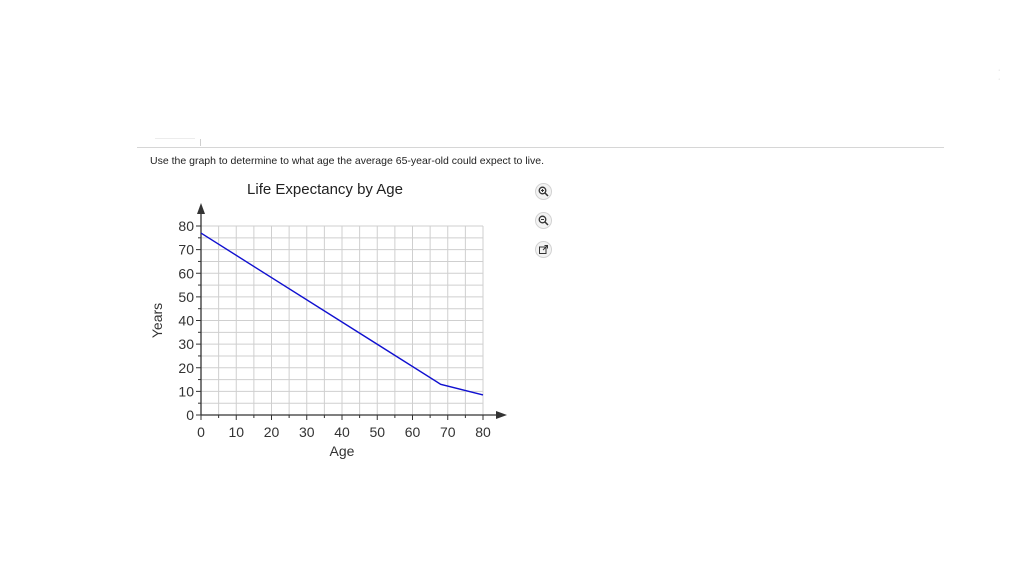 The image size is (1024, 576). What do you see at coordinates (448, 432) in the screenshot?
I see `x-tick-label: 70` at bounding box center [448, 432].